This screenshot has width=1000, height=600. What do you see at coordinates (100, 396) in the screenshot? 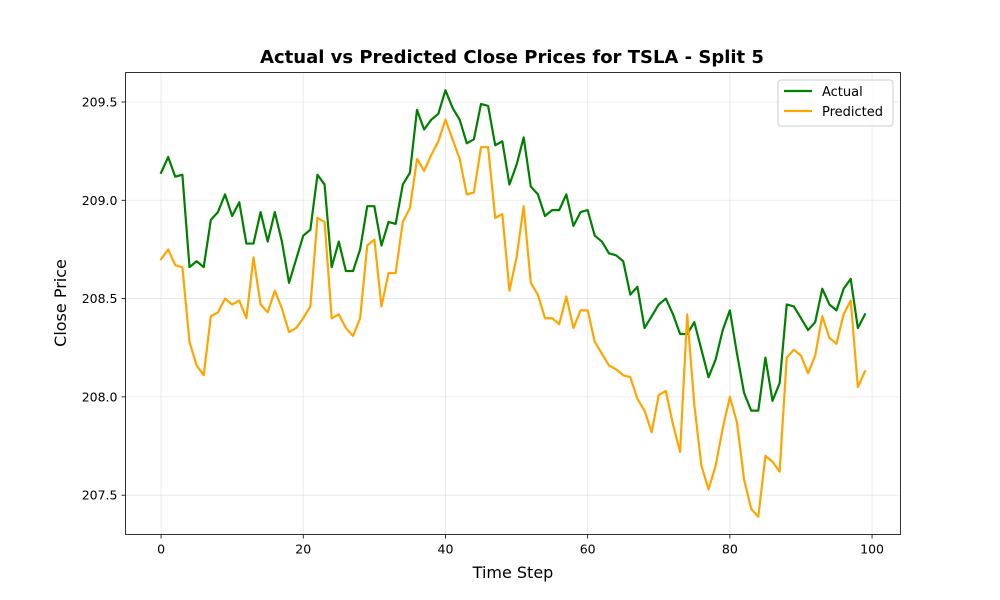
I see `y-tick-label: 208.0` at bounding box center [100, 396].